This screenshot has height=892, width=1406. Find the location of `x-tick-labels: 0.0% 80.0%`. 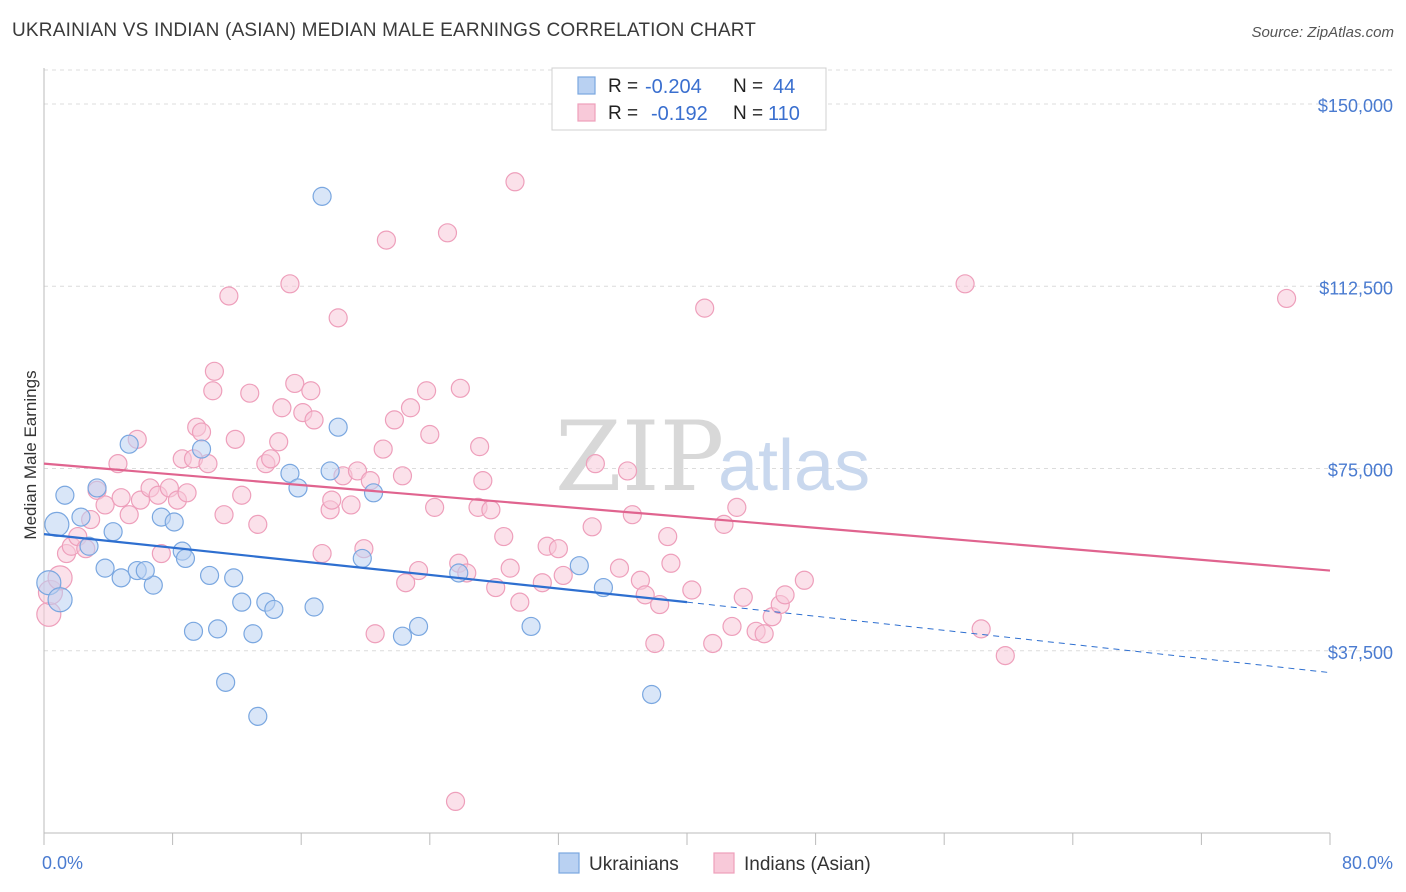

x-tick-labels: 0.0% 80.0% is located at coordinates (717, 863).